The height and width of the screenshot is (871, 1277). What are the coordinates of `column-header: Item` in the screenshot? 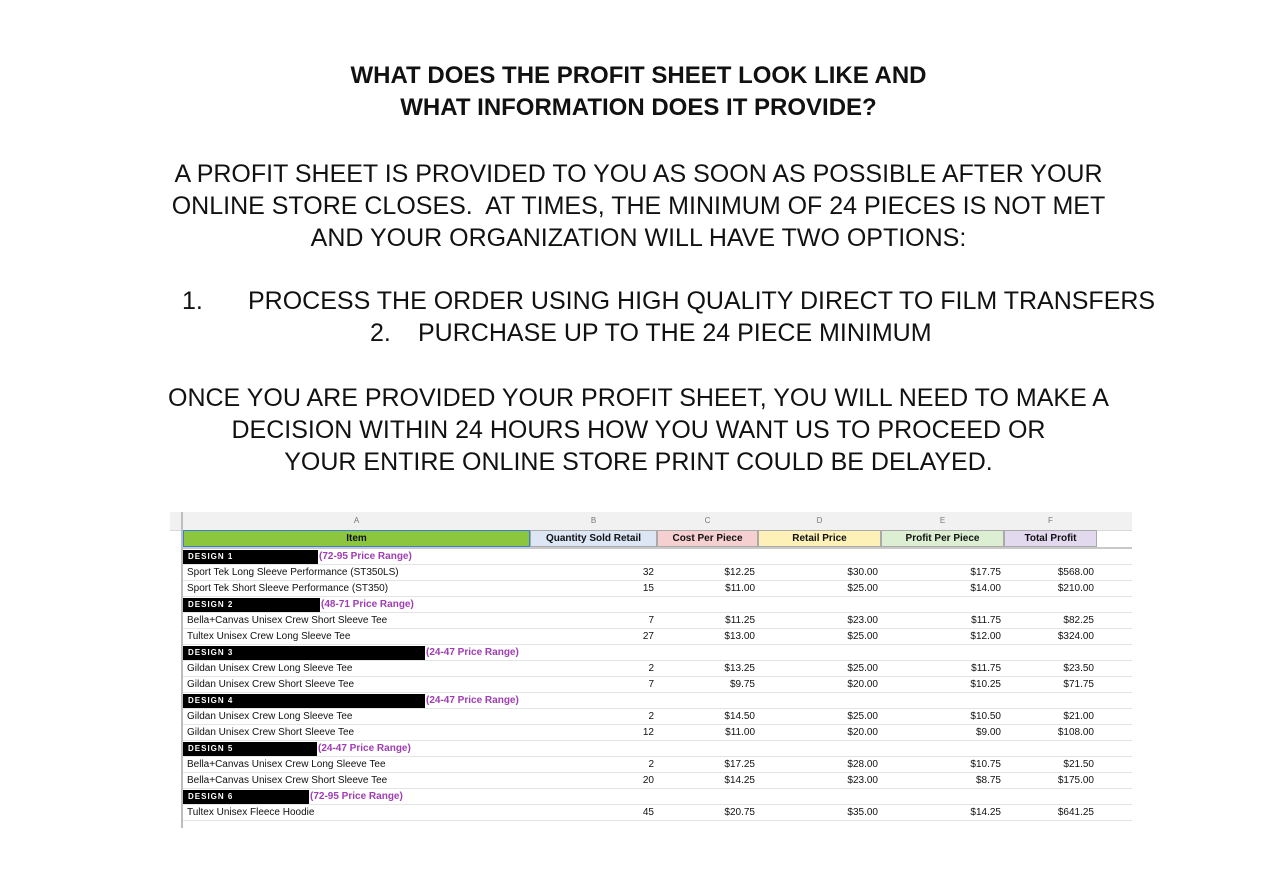 It's located at (356, 538).